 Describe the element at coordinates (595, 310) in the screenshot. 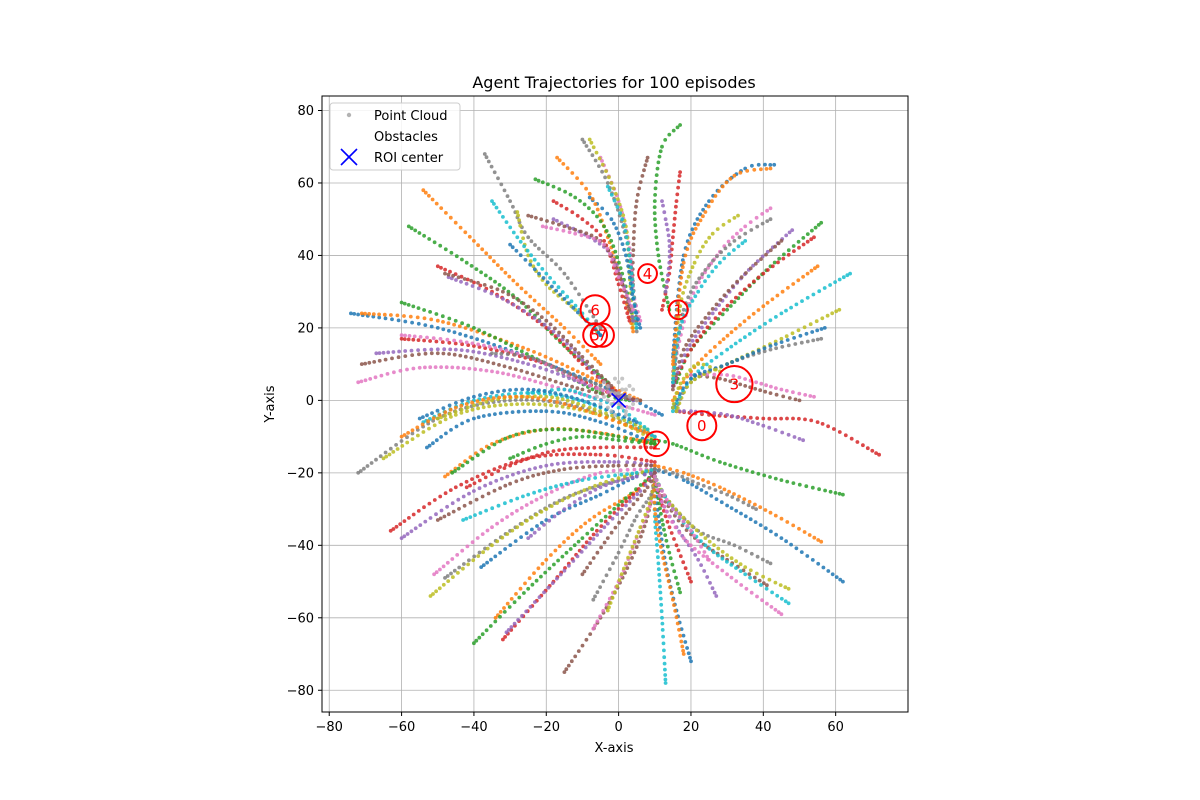

I see `obstacle-6: 6` at that location.